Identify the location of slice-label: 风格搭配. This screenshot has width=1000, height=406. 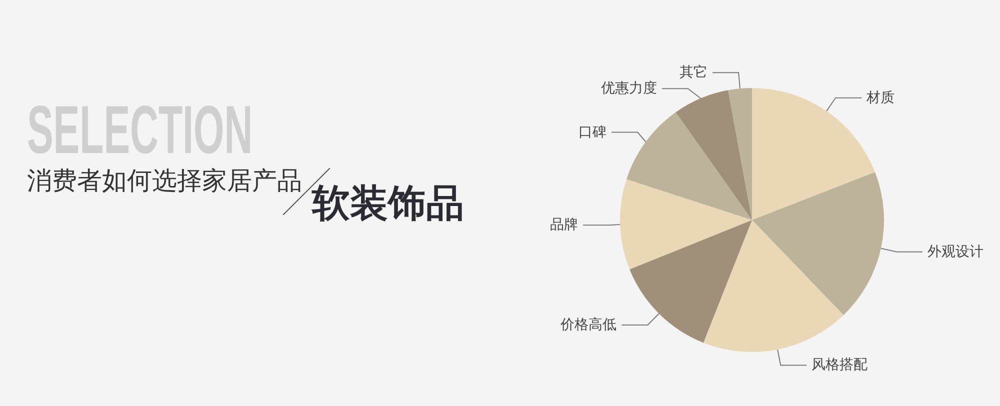
(840, 365).